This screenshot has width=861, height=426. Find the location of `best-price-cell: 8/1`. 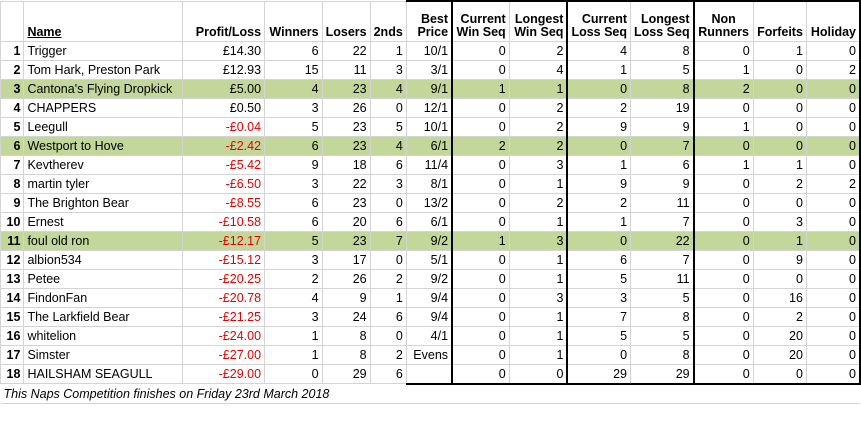

best-price-cell: 8/1 is located at coordinates (429, 183).